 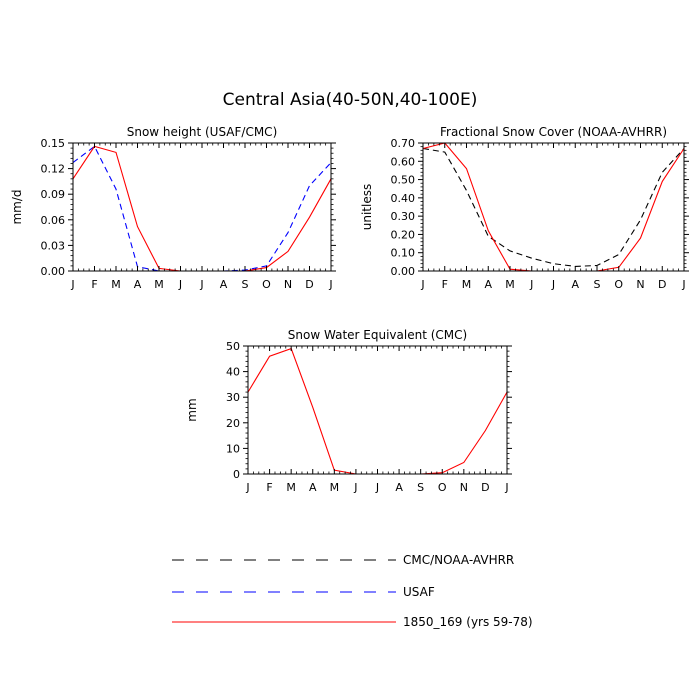 I want to click on y-tick-label: 0.40, so click(x=403, y=198).